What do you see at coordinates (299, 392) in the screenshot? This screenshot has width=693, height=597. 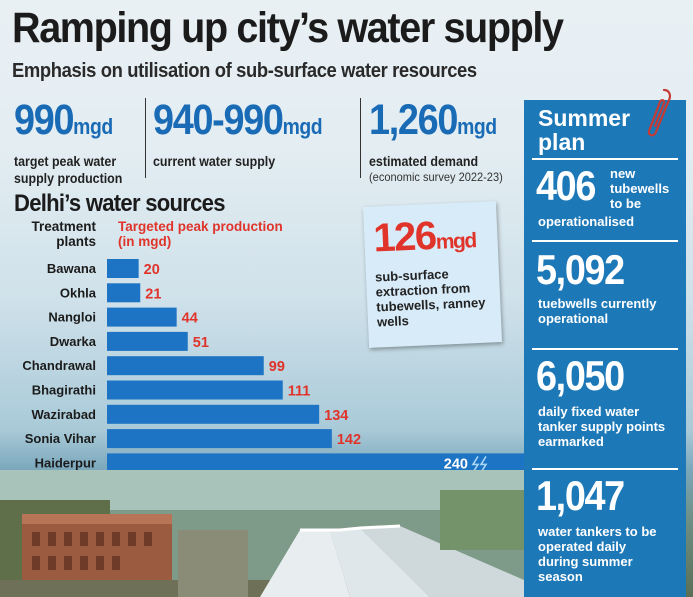 I see `value-label: 111` at bounding box center [299, 392].